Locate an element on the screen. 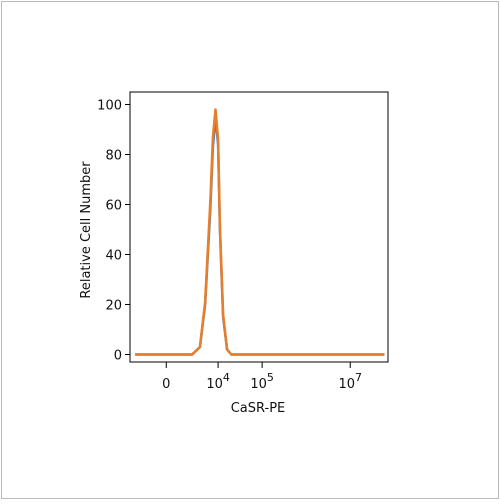 The image size is (500, 504). y-axis-label: Relative Cell Number is located at coordinates (86, 230).